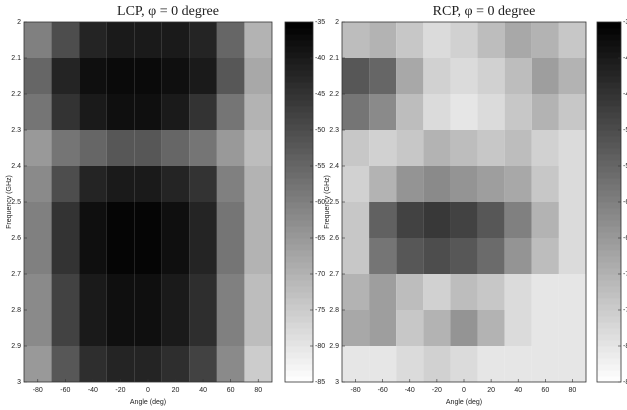  What do you see at coordinates (334, 130) in the screenshot?
I see `y-tick-label: 2.3` at bounding box center [334, 130].